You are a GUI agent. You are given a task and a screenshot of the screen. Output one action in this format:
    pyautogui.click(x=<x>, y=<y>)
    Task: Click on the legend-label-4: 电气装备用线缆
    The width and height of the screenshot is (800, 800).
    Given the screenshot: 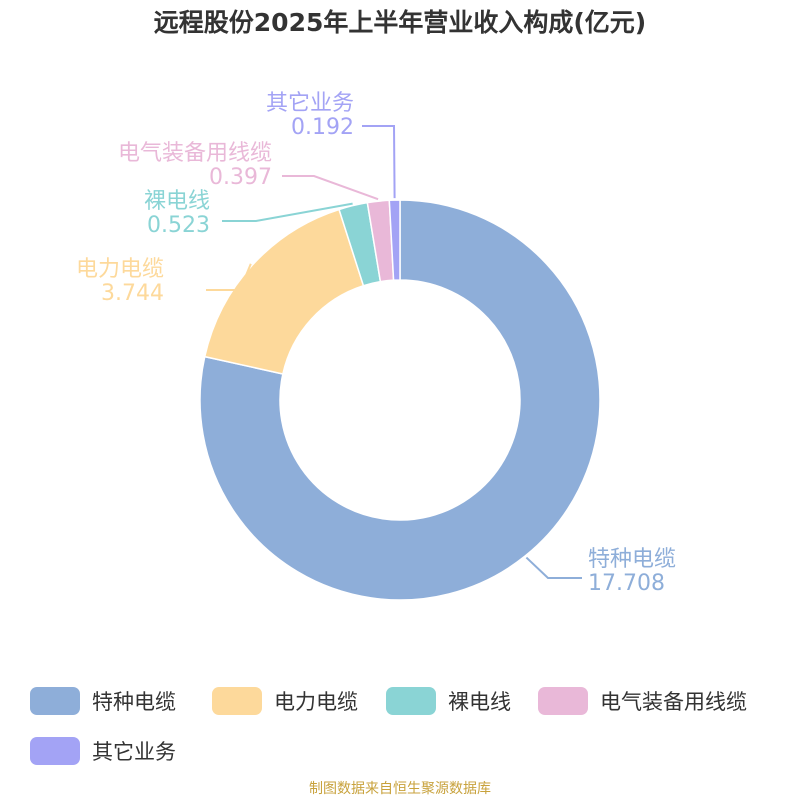 What is the action you would take?
    pyautogui.click(x=673, y=702)
    